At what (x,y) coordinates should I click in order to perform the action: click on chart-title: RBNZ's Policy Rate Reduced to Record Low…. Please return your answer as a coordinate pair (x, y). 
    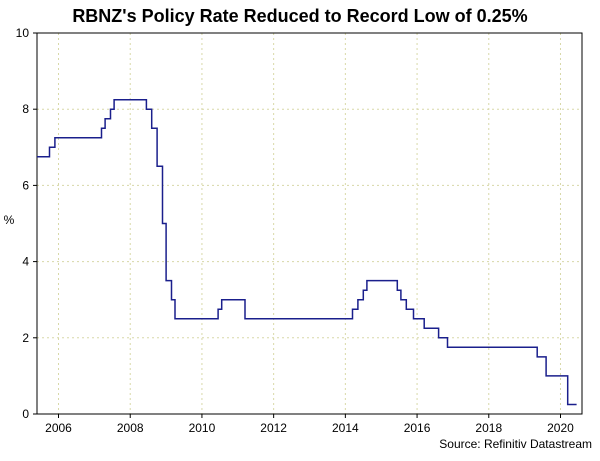
    Looking at the image, I should click on (299, 16).